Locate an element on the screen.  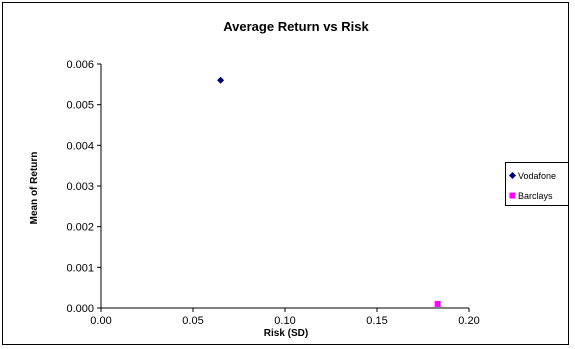
data-point-vodafone is located at coordinates (221, 80).